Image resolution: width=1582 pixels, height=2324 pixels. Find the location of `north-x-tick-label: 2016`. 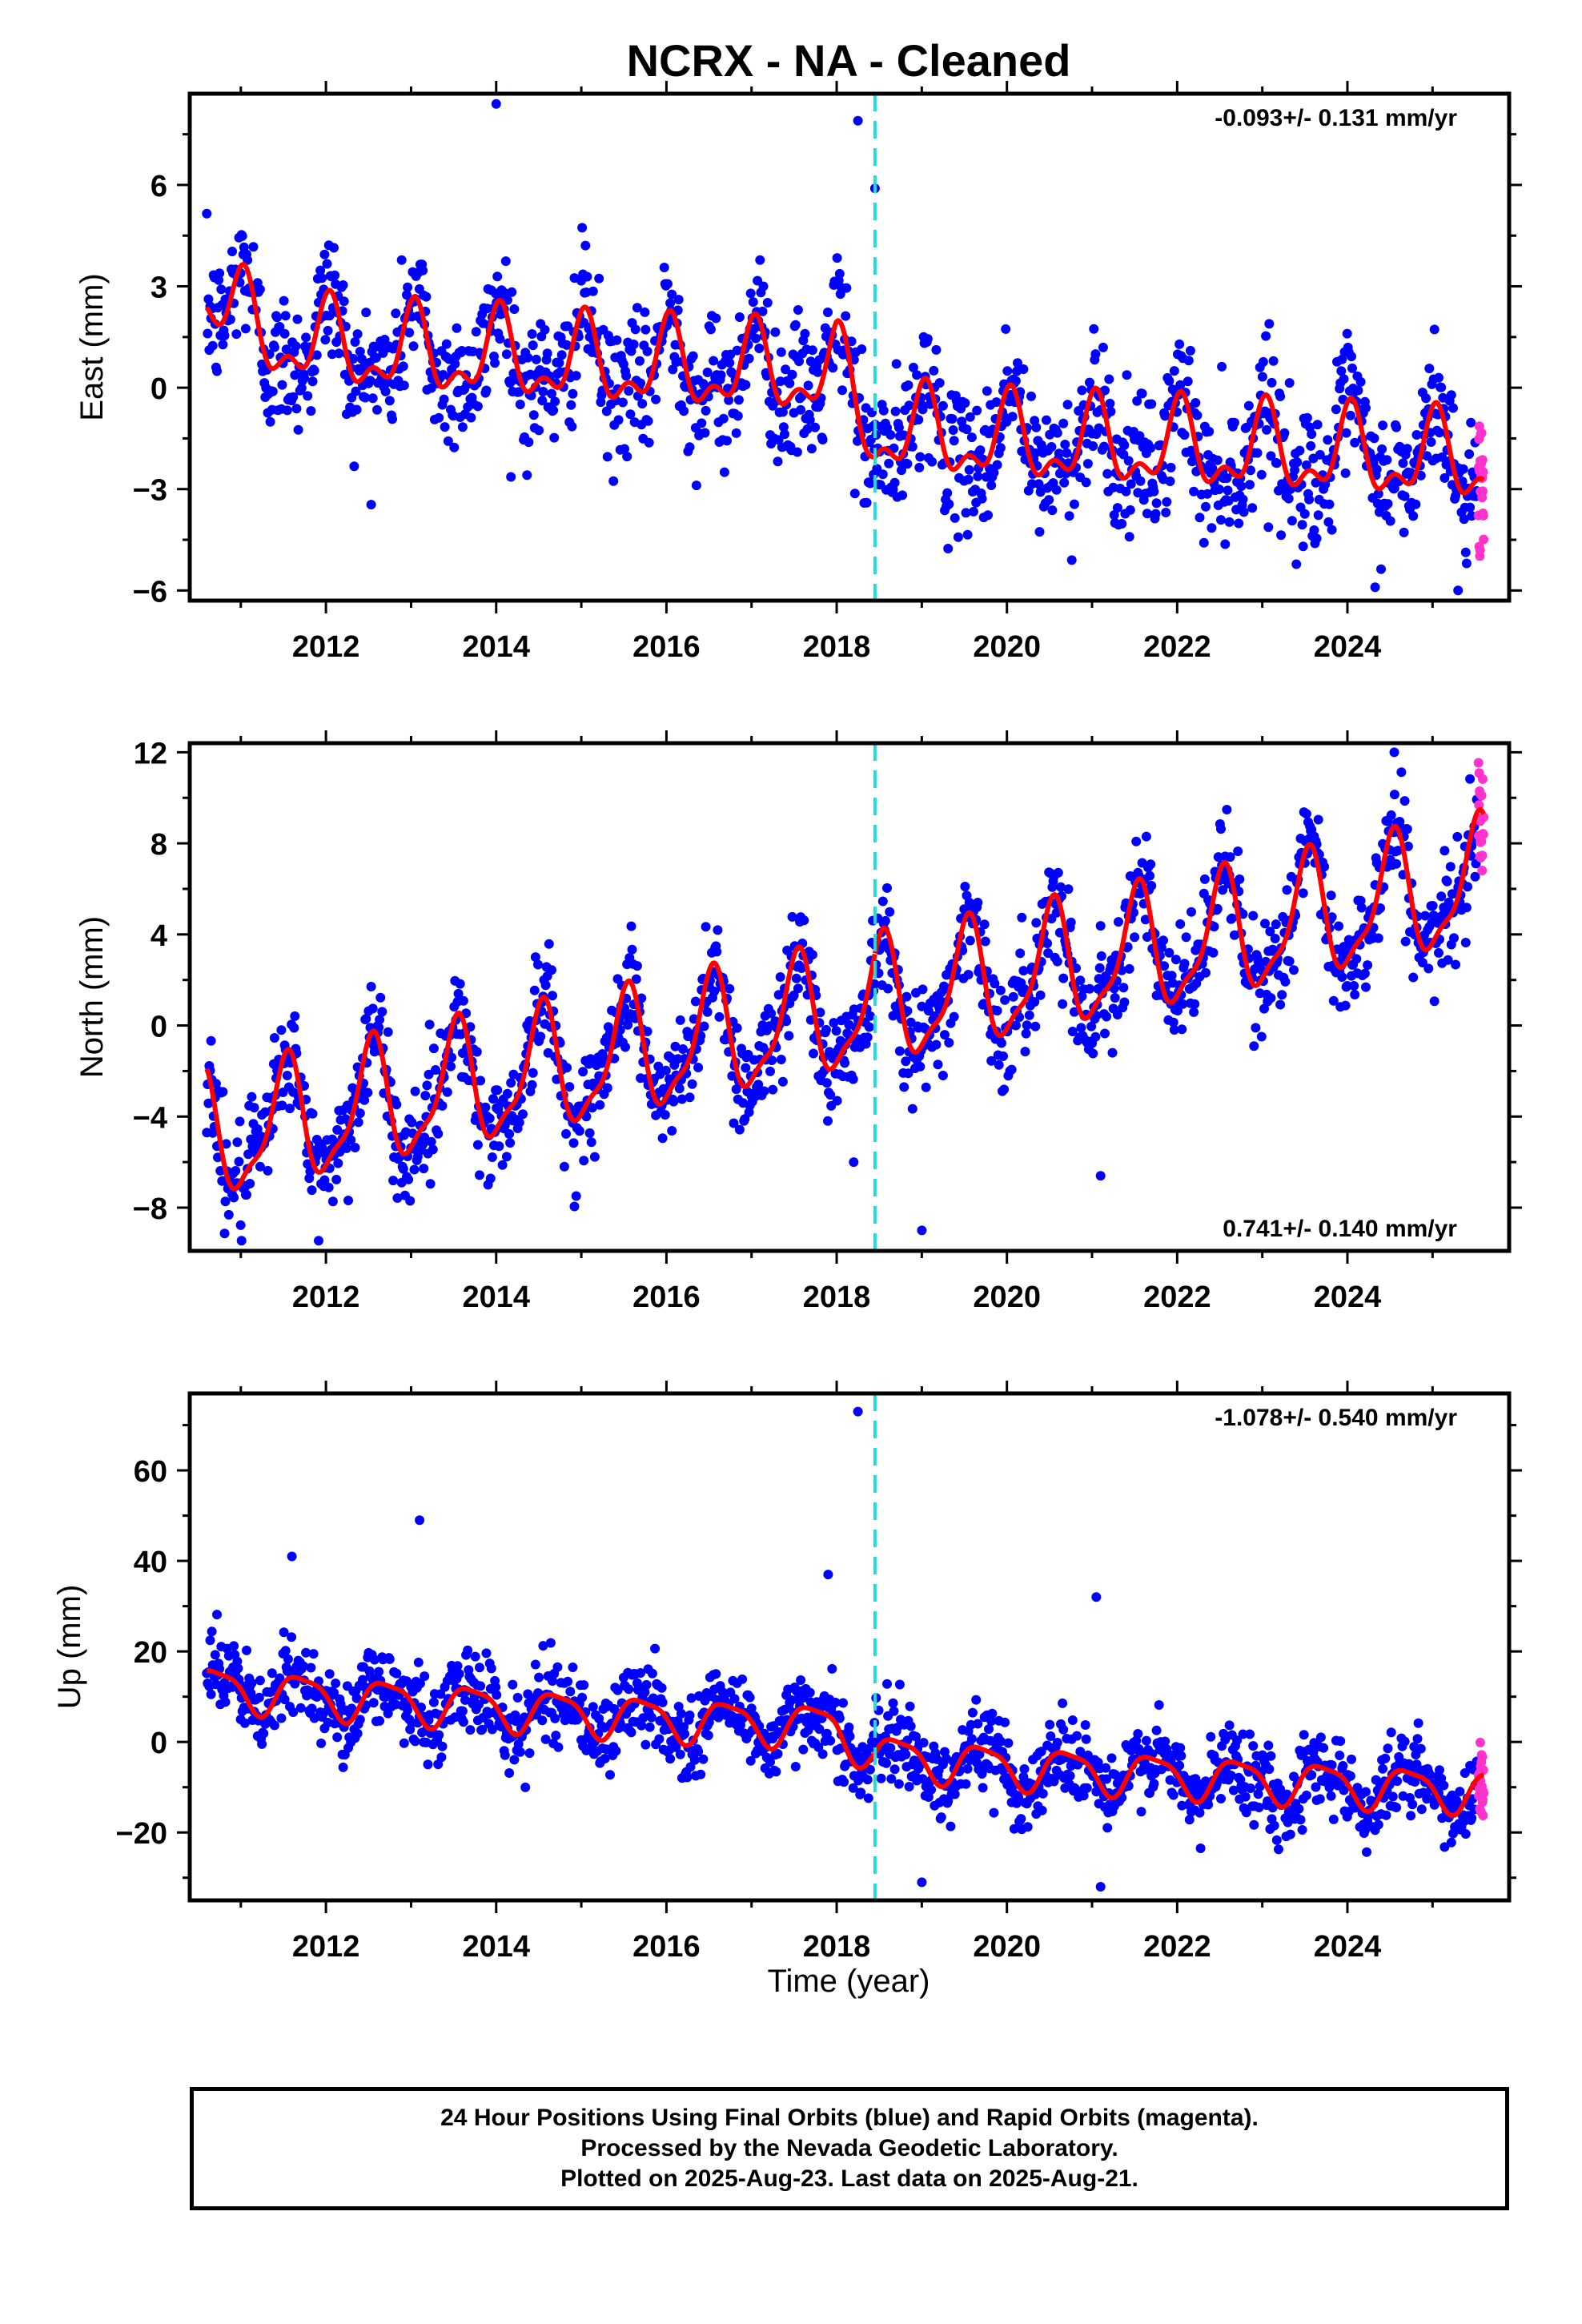

north-x-tick-label: 2016 is located at coordinates (666, 1297).